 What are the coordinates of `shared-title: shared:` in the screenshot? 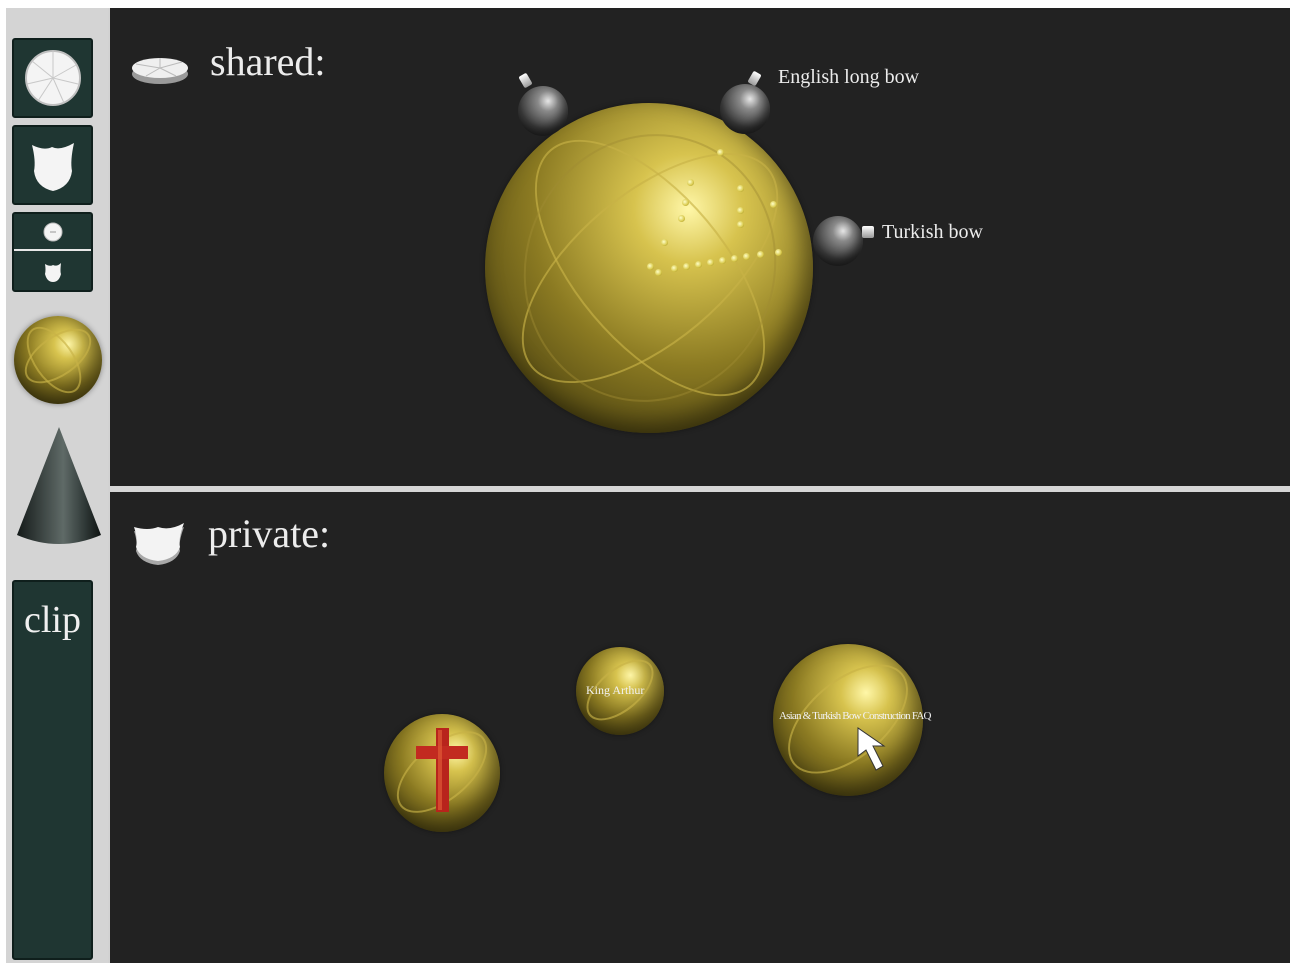 It's located at (268, 61).